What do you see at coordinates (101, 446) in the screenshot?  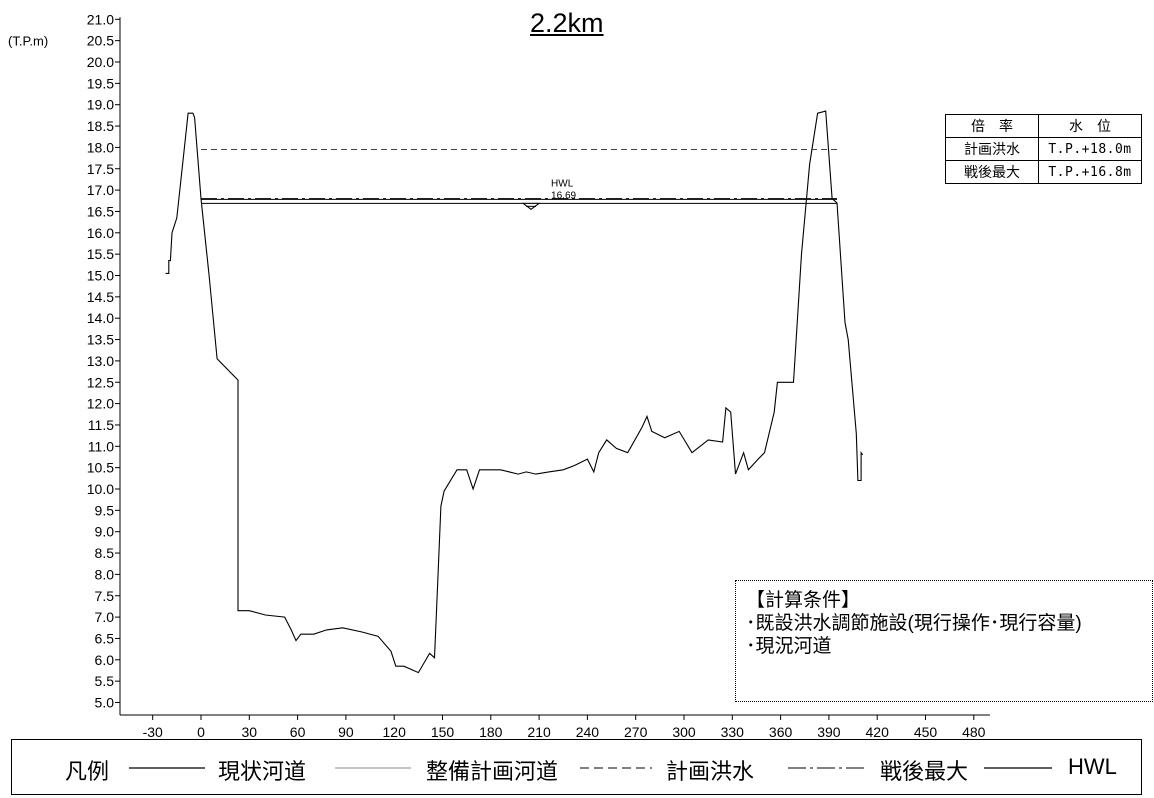 I see `y-tick-label: 11.0` at bounding box center [101, 446].